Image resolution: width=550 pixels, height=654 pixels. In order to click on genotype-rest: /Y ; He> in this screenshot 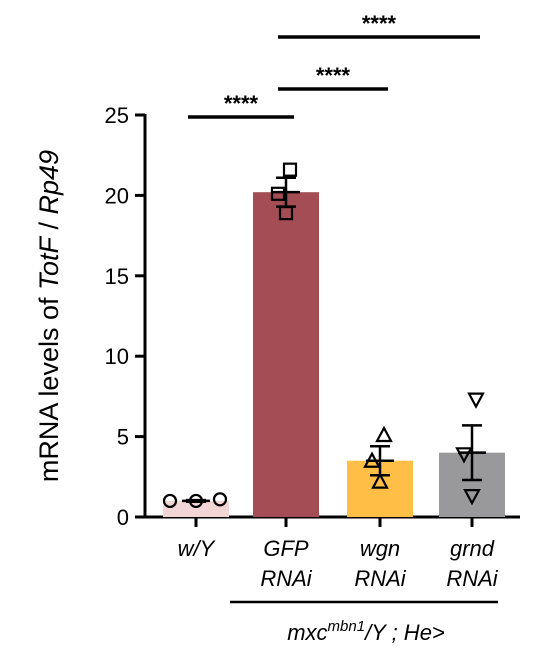, I will do `click(404, 632)`.